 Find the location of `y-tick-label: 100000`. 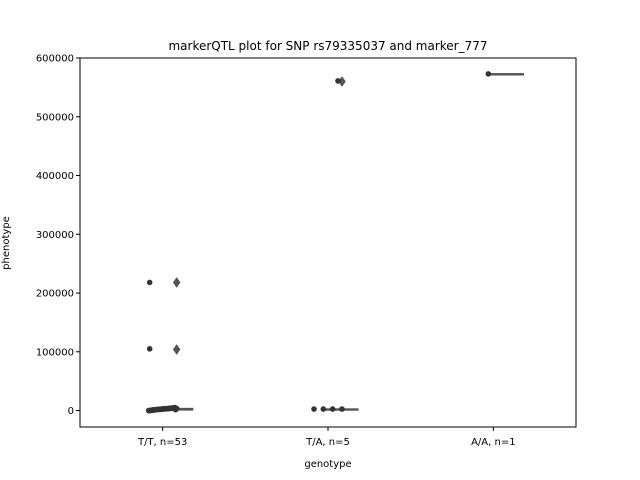

y-tick-label: 100000 is located at coordinates (55, 352).